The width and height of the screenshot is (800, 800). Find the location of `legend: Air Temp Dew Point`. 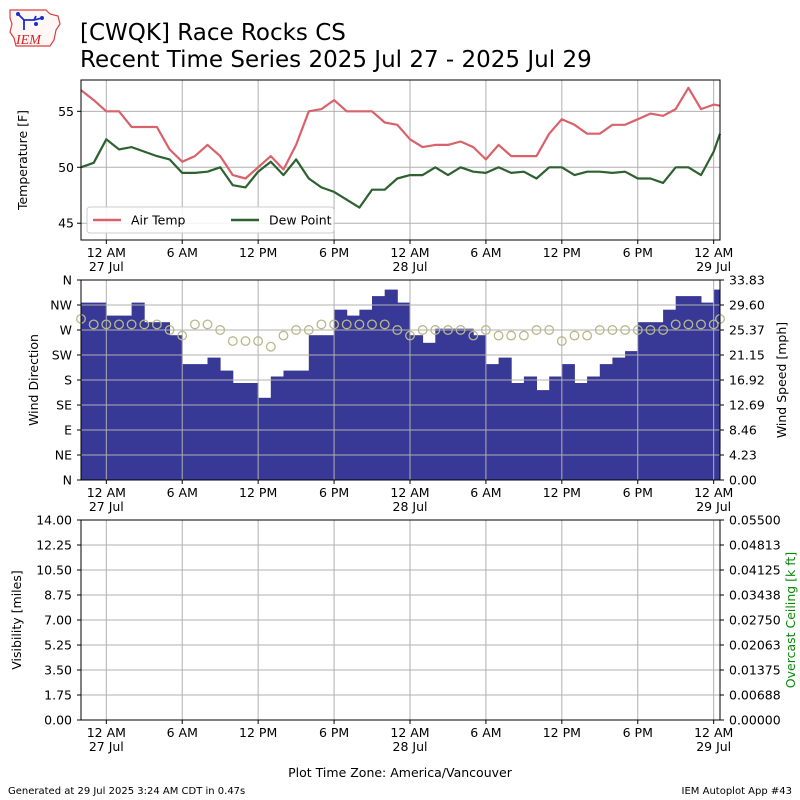

legend: Air Temp Dew Point is located at coordinates (210, 220).